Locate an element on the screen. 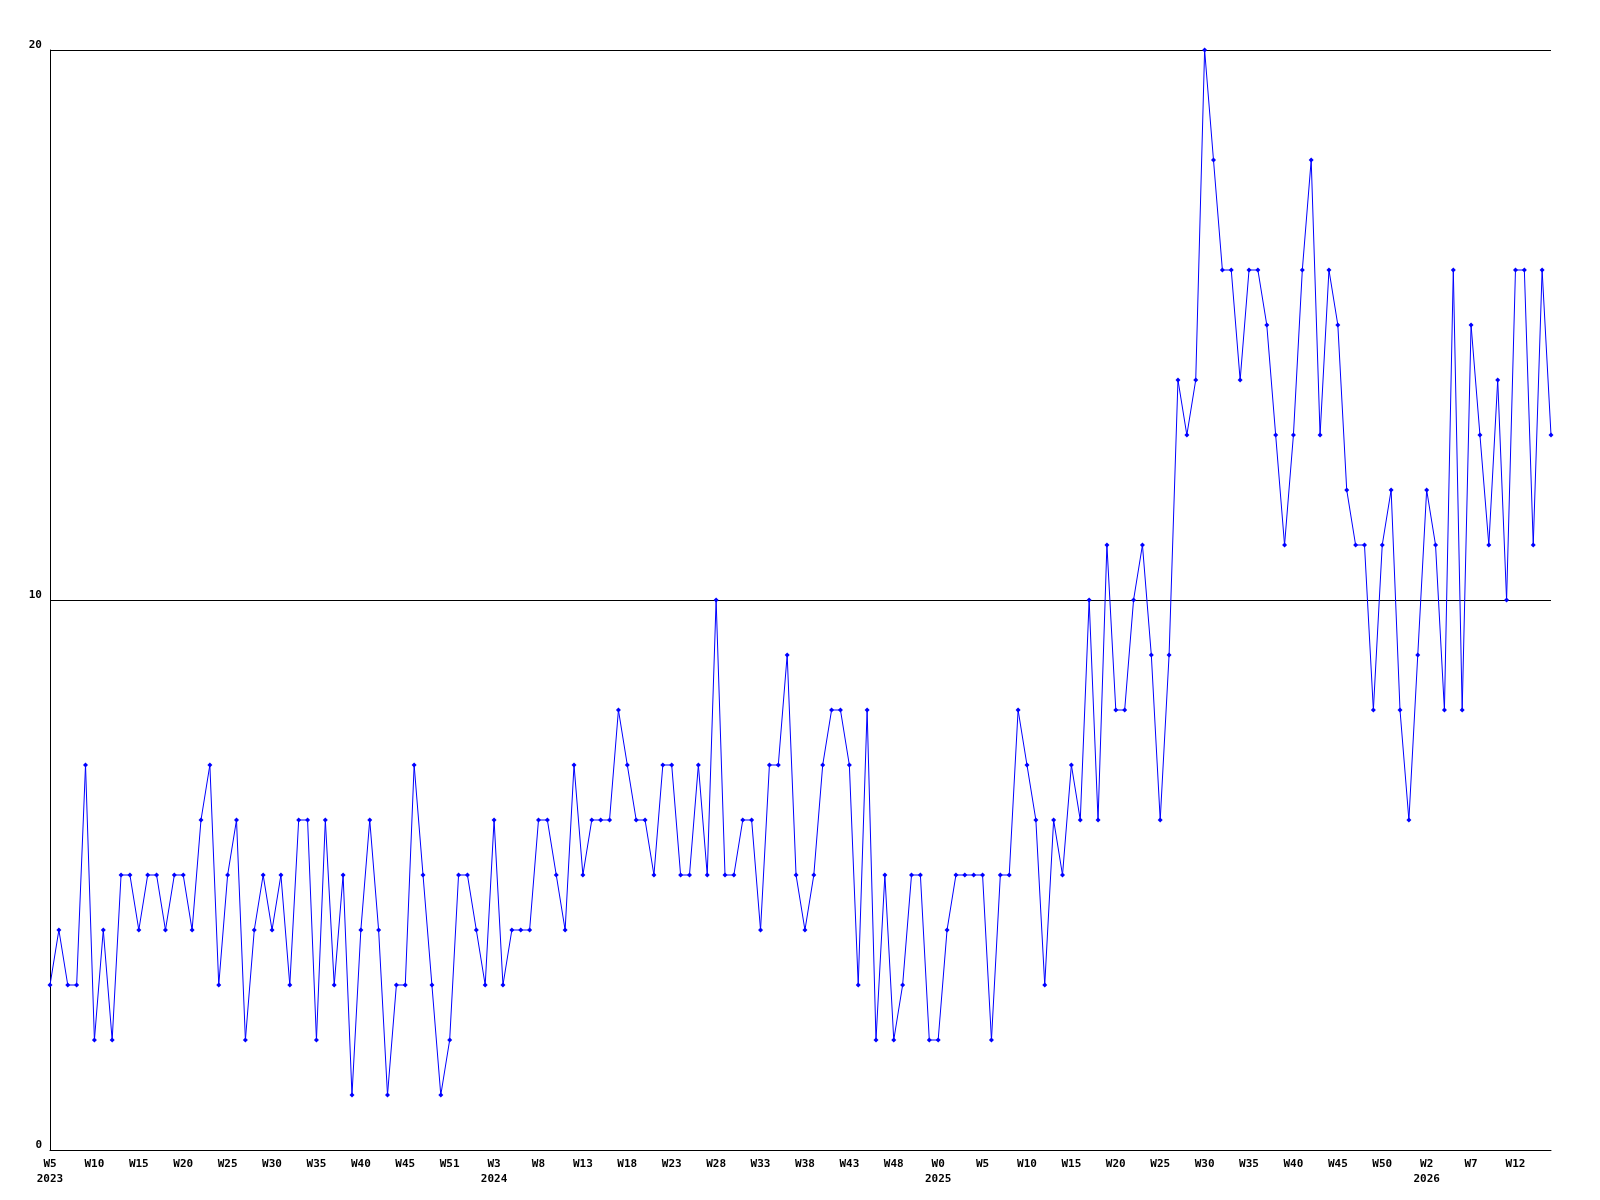 The width and height of the screenshot is (1600, 1200). x-tick-label: W8 is located at coordinates (538, 1163).